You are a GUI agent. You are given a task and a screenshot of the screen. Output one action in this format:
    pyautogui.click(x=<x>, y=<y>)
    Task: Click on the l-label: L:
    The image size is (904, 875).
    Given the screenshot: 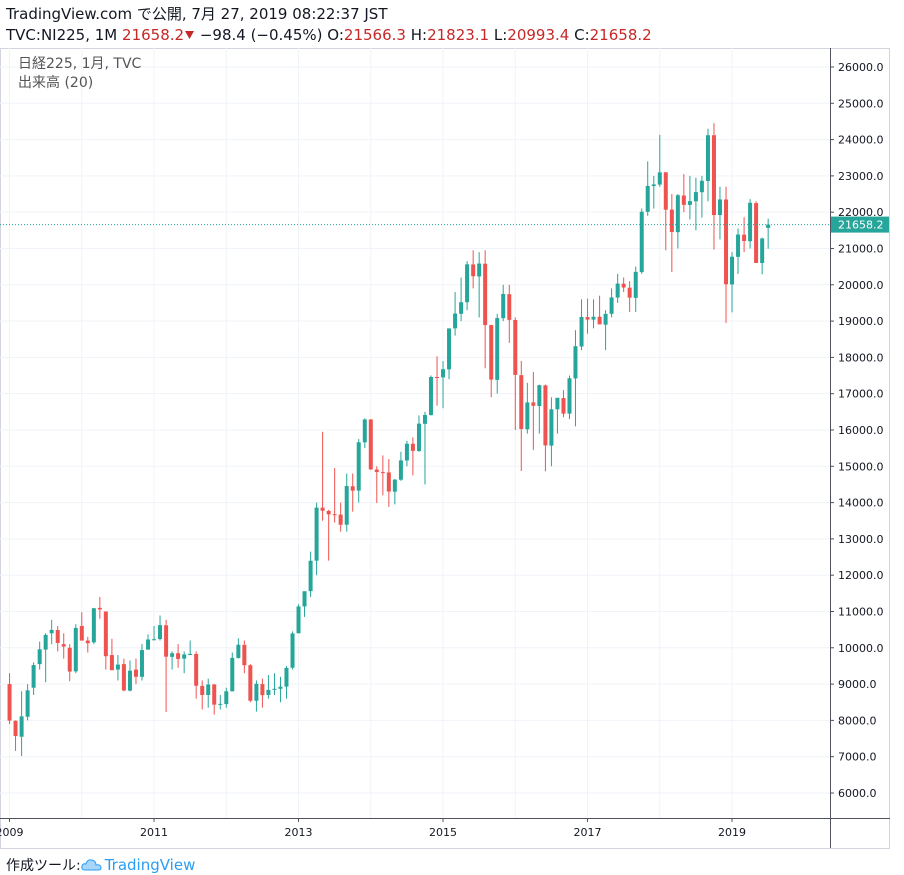 What is the action you would take?
    pyautogui.click(x=500, y=35)
    